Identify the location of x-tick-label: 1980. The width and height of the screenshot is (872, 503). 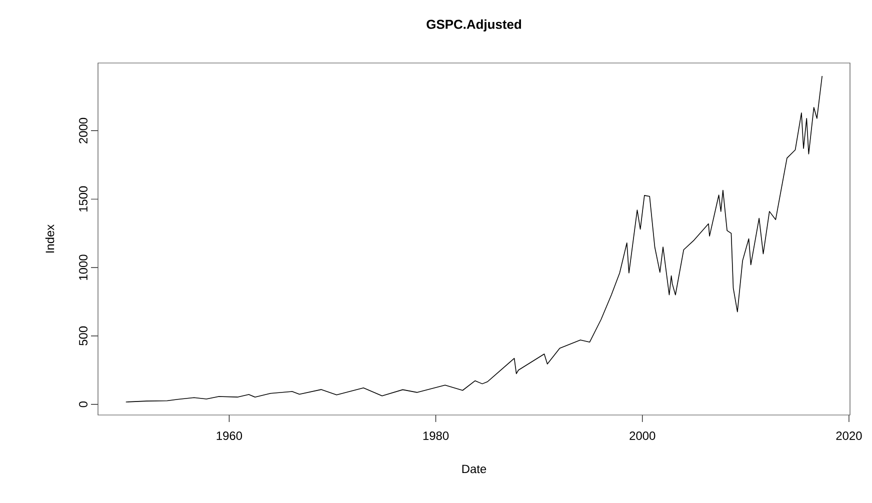
(436, 436).